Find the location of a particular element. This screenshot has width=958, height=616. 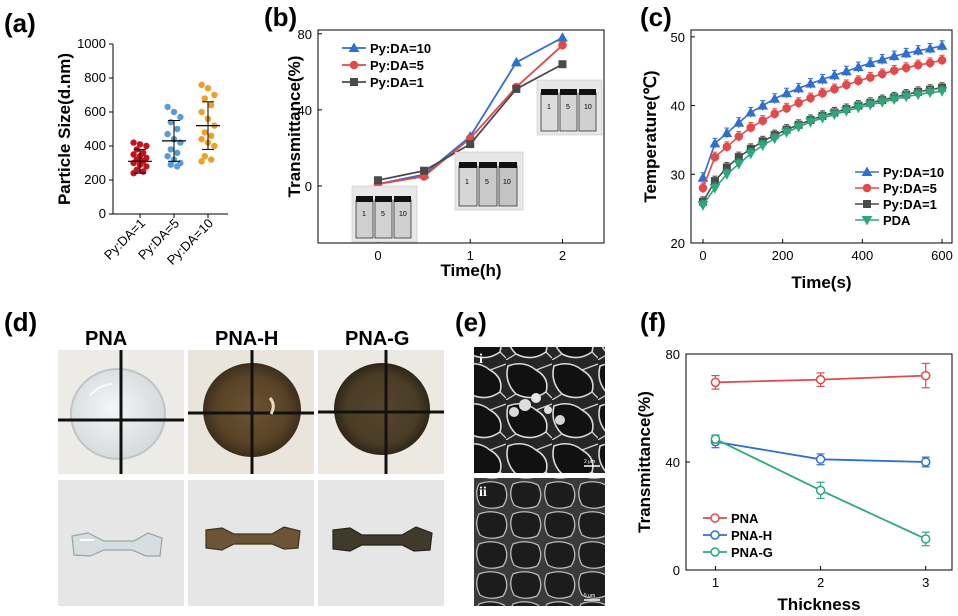

y-tick-label: 200 is located at coordinates (95, 179).